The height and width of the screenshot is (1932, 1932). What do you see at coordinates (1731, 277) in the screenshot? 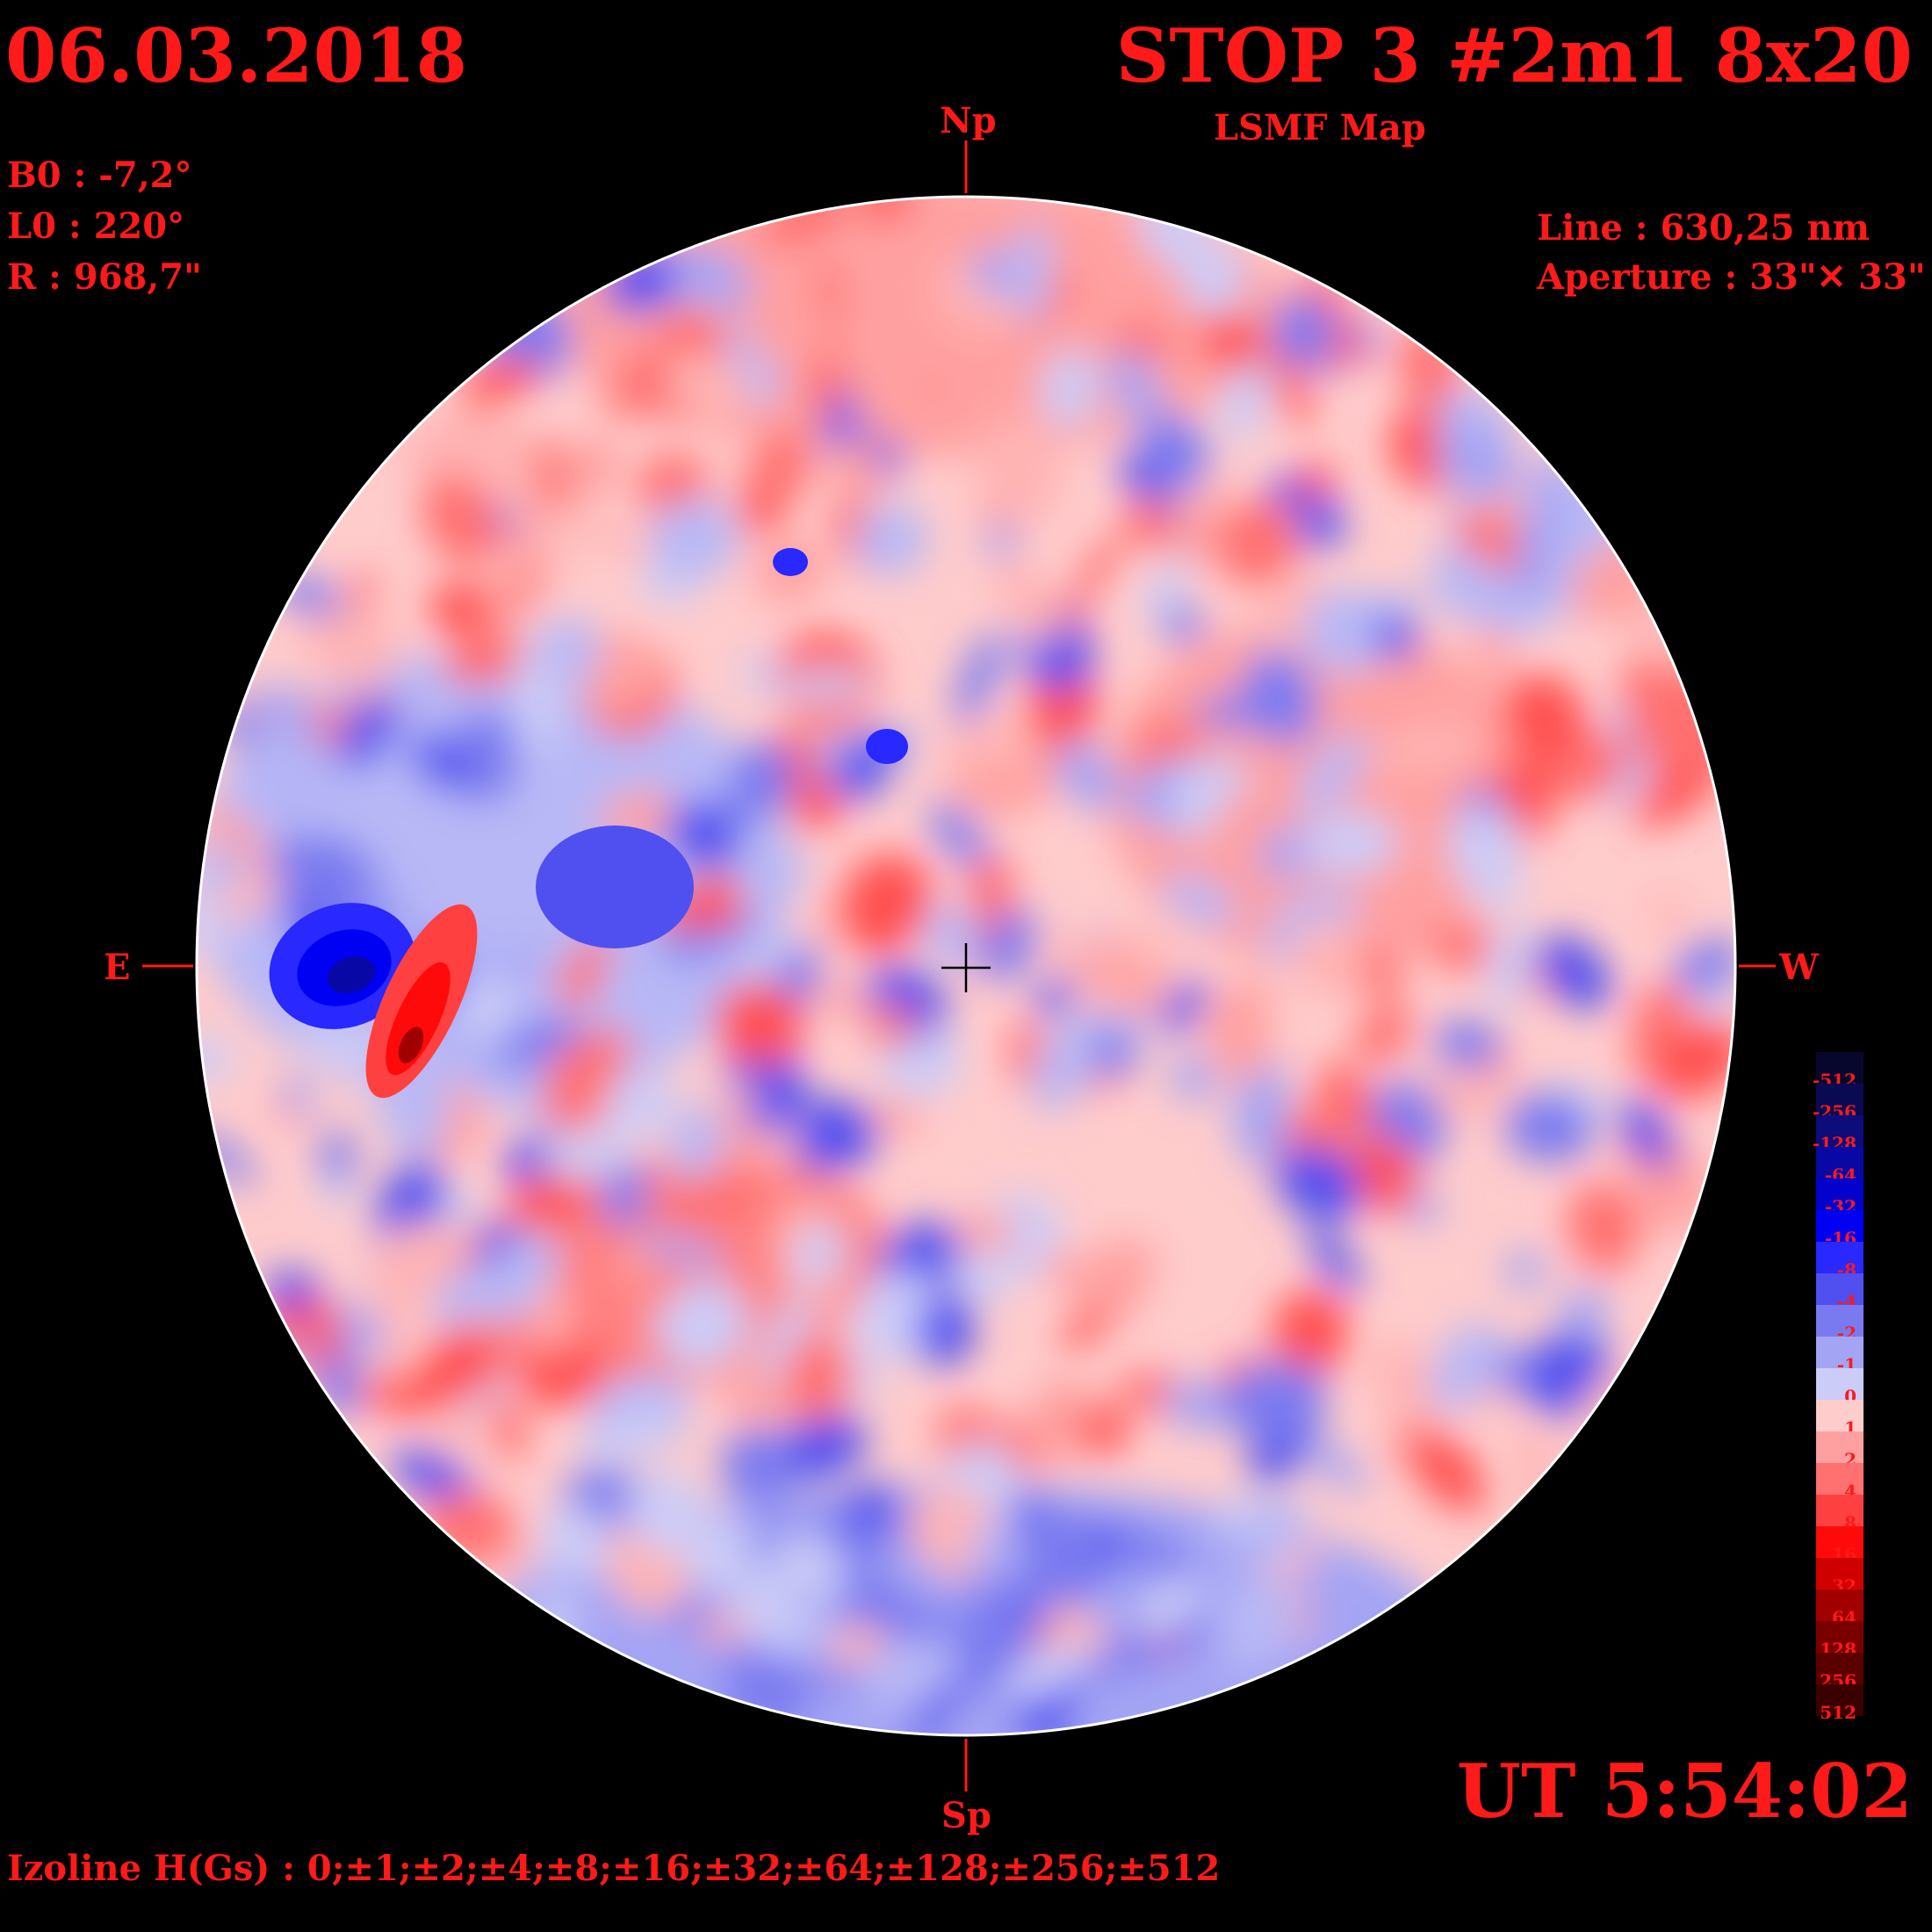
I see `aperture: Aperture : 33"✕ 33"` at bounding box center [1731, 277].